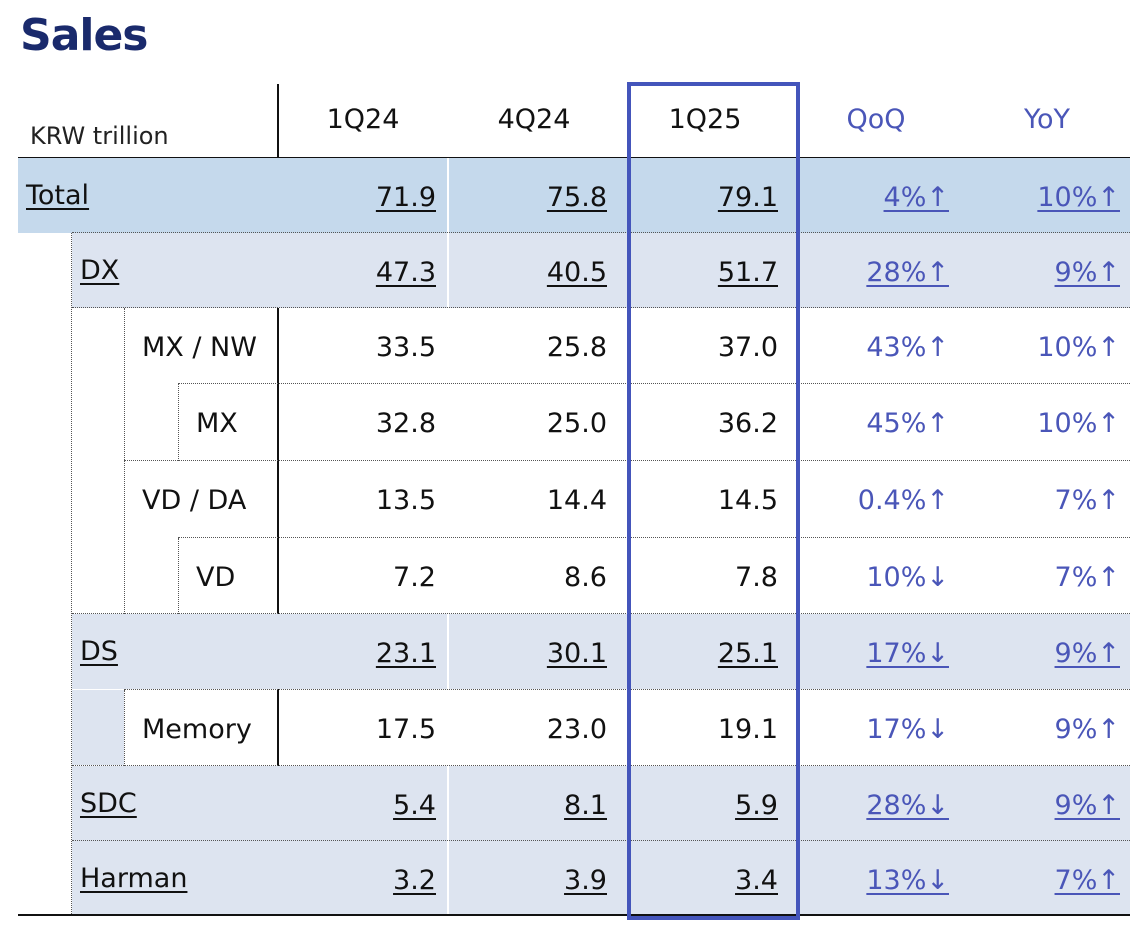 Image resolution: width=1144 pixels, height=926 pixels. What do you see at coordinates (585, 805) in the screenshot?
I see `cell-sdc-4q24: 8.1` at bounding box center [585, 805].